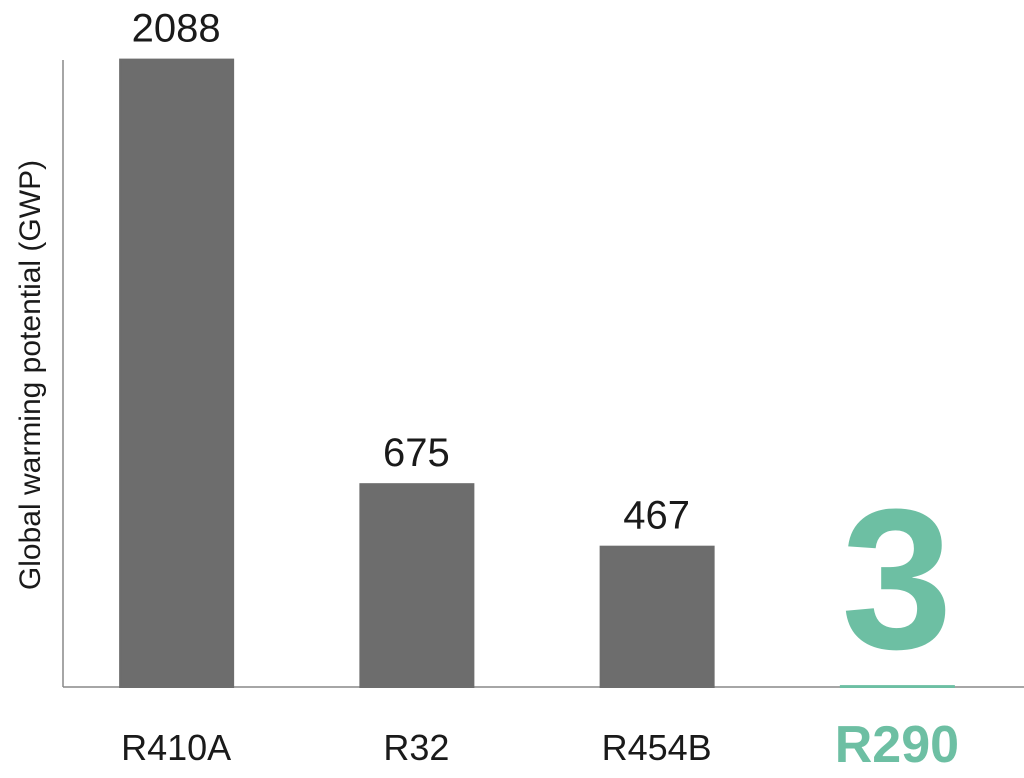 This screenshot has height=778, width=1024. What do you see at coordinates (897, 745) in the screenshot?
I see `x-tick-label: R290` at bounding box center [897, 745].